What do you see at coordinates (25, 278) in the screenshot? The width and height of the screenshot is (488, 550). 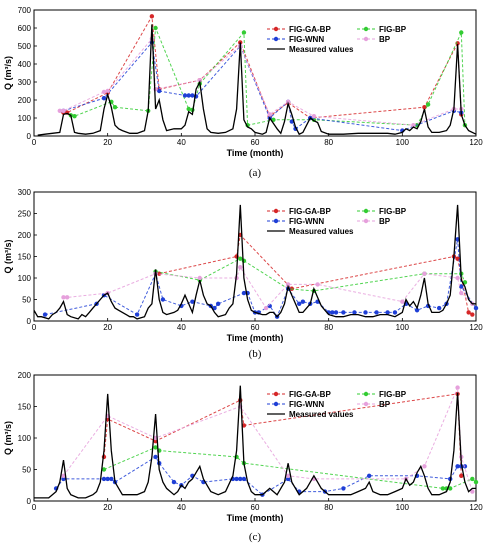 I see `y-tick-label: 100` at bounding box center [25, 278].